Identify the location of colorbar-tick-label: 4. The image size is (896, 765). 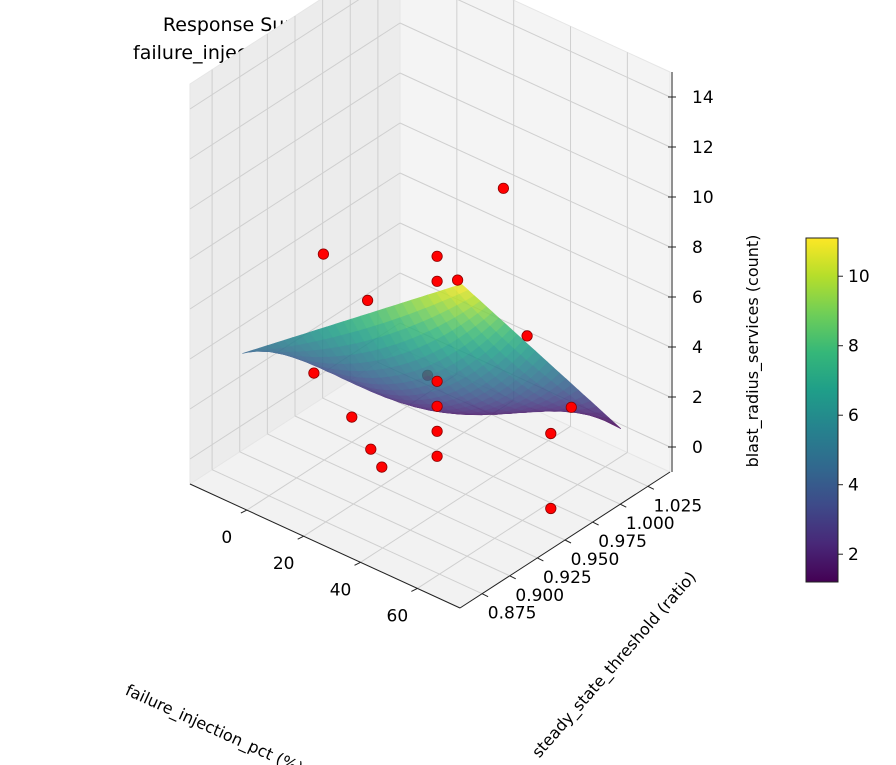
(853, 486).